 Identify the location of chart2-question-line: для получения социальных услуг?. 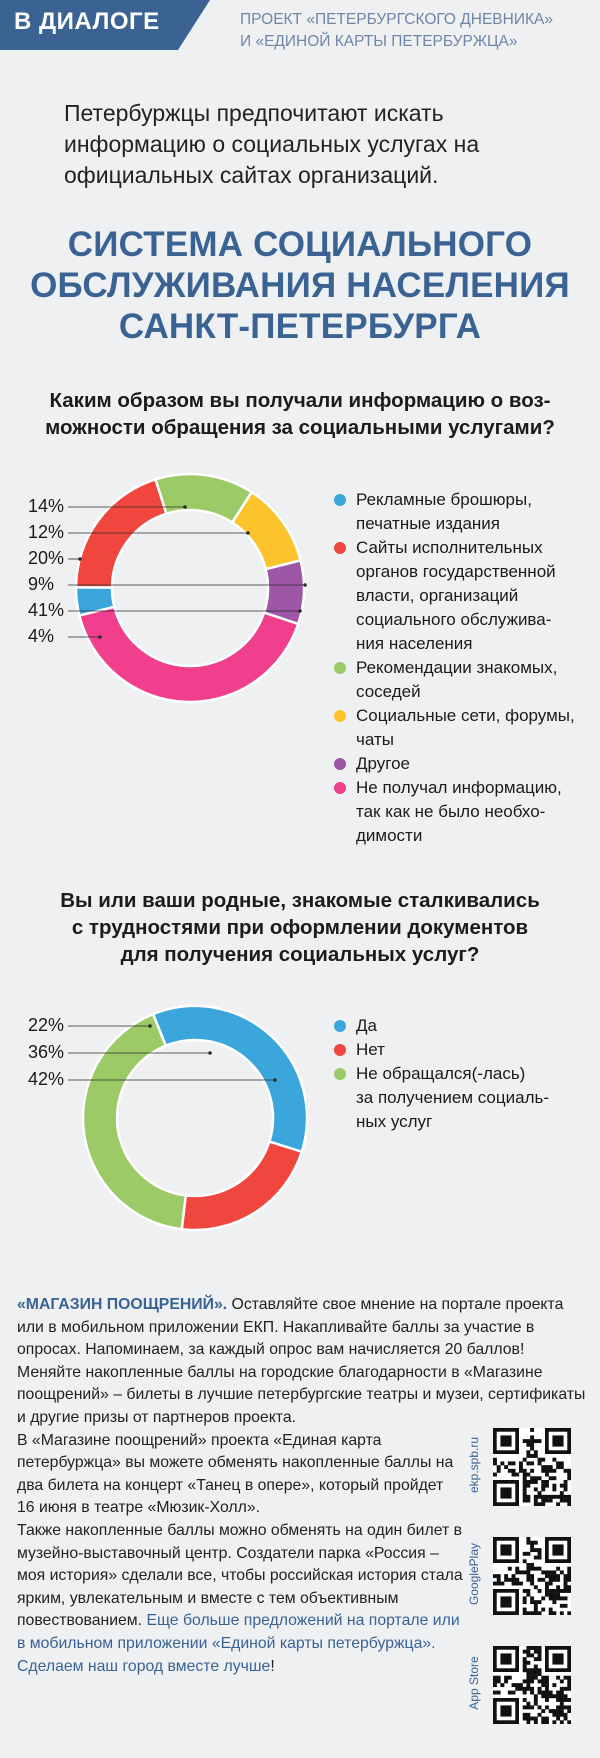
(300, 954).